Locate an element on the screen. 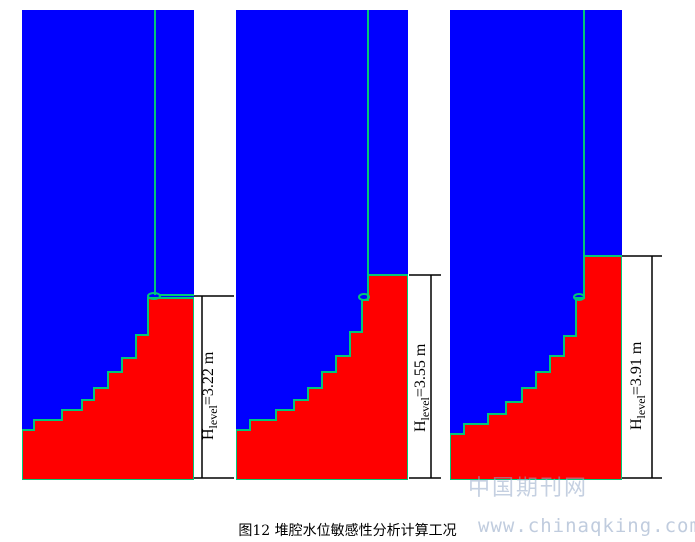  level-label-3: Hlevel=3.91 m is located at coordinates (638, 385).